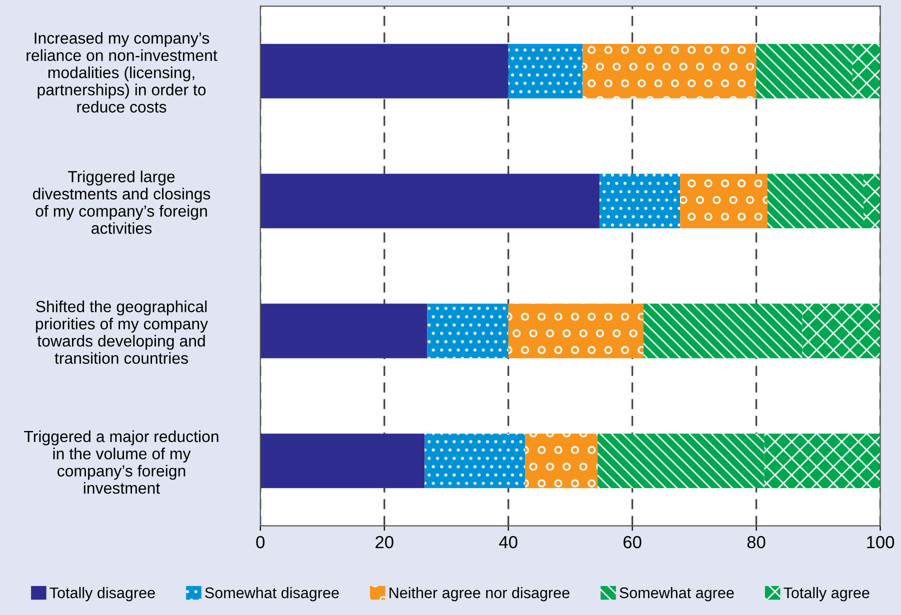  I want to click on legend-label: Totally disagree, so click(102, 594).